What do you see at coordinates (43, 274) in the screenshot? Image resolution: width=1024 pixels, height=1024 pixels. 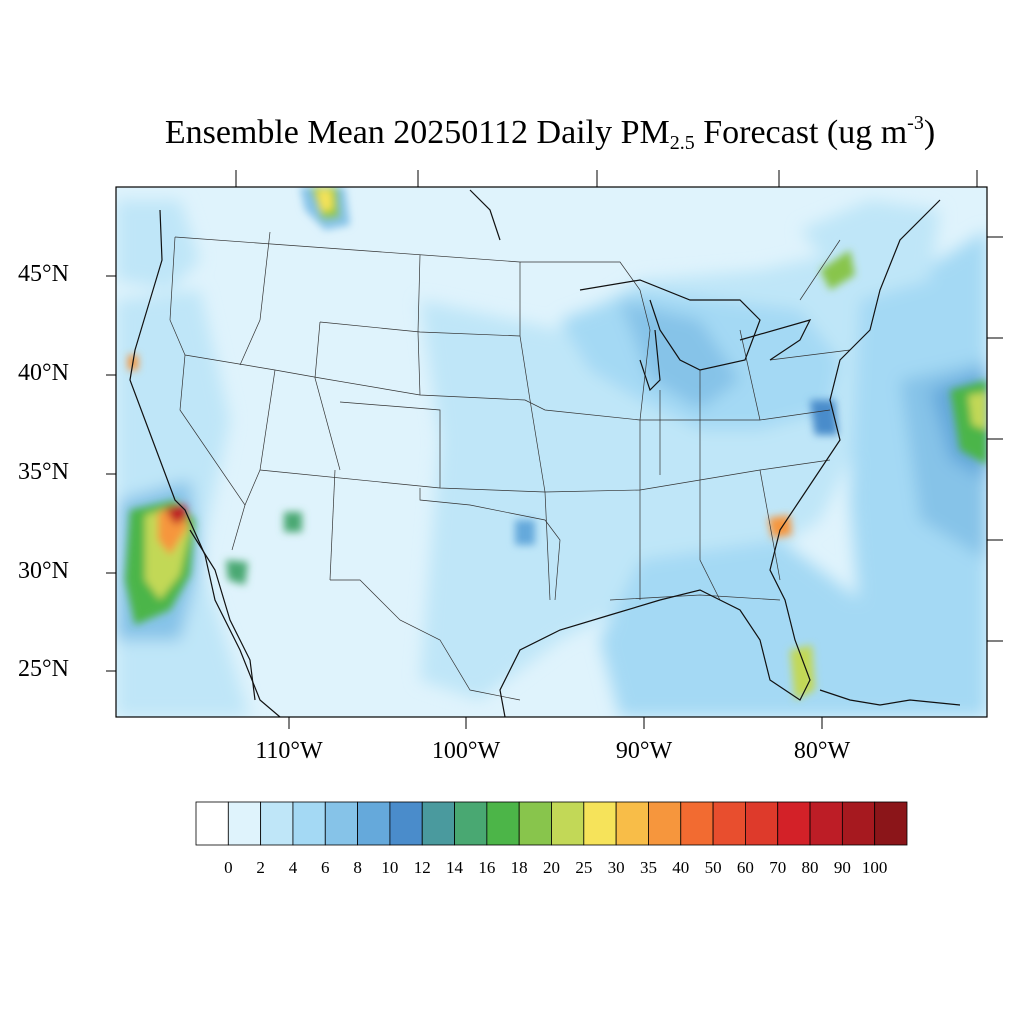 I see `lat-label-45n: 45°N` at bounding box center [43, 274].